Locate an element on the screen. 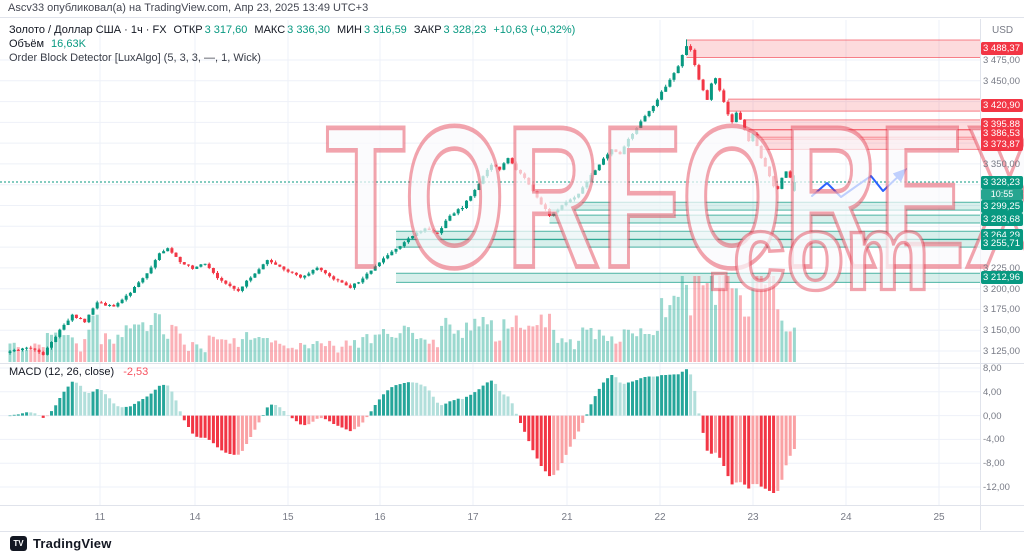 This screenshot has height=554, width=1024. volume-label: Объём is located at coordinates (27, 44).